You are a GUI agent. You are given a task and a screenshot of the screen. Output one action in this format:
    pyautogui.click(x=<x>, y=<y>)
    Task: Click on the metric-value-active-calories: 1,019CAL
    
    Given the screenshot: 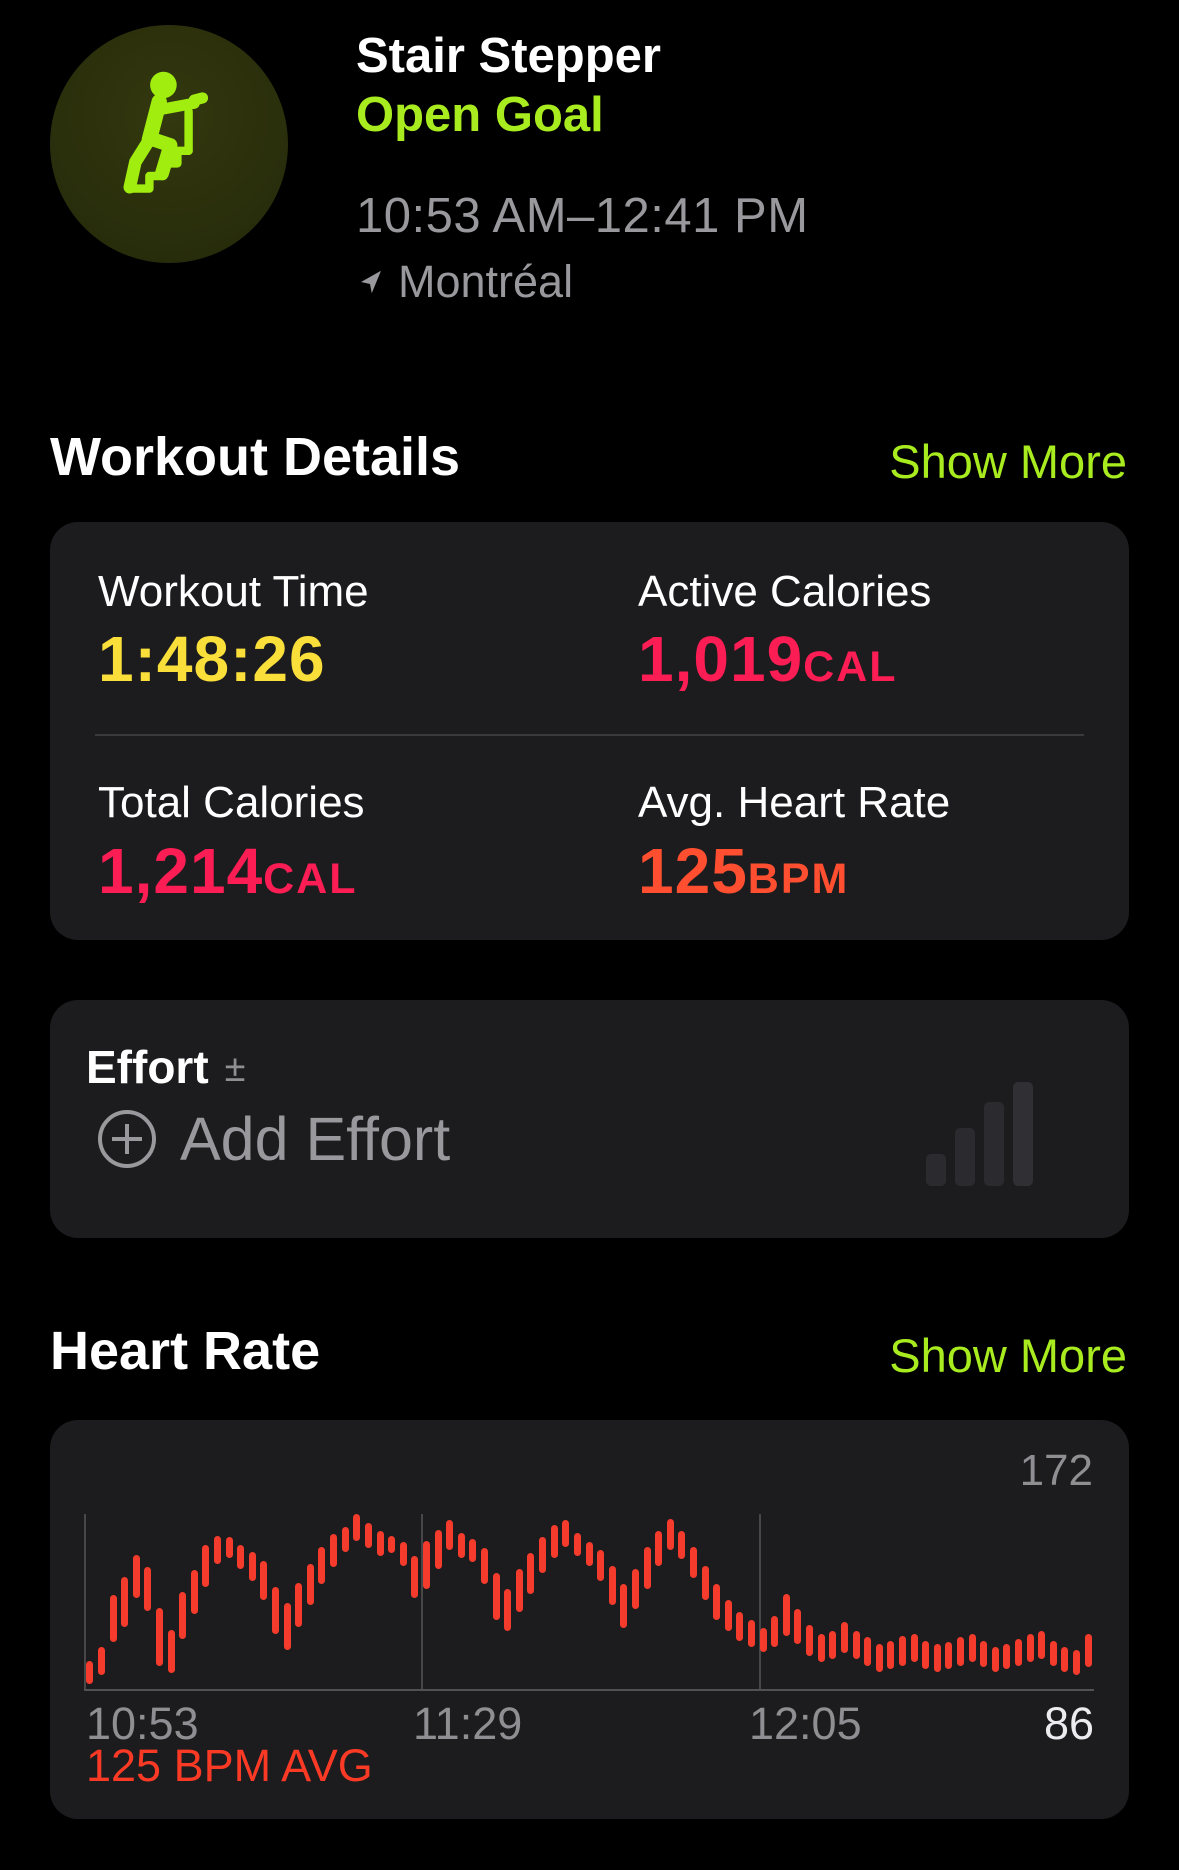 What is the action you would take?
    pyautogui.click(x=768, y=659)
    